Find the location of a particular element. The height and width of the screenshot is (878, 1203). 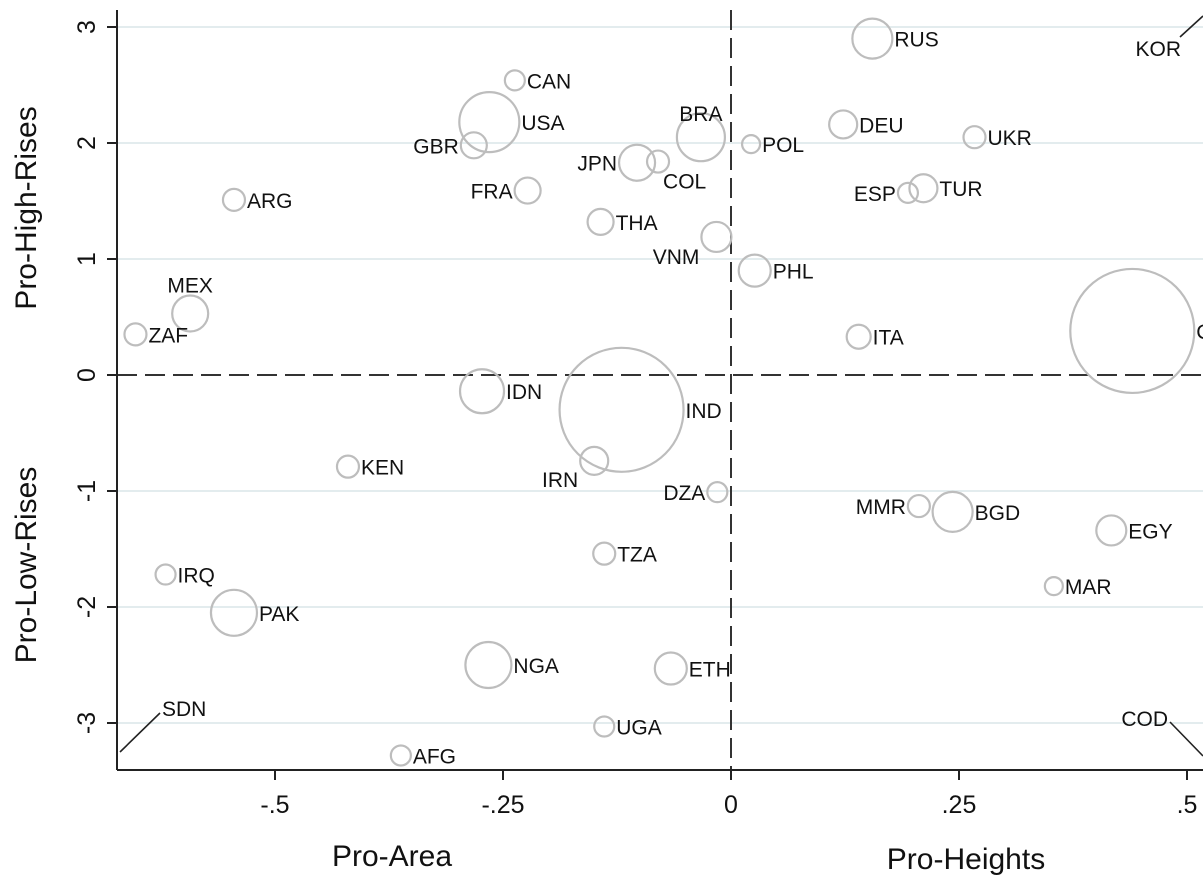

data-point-label: VNM is located at coordinates (676, 257).